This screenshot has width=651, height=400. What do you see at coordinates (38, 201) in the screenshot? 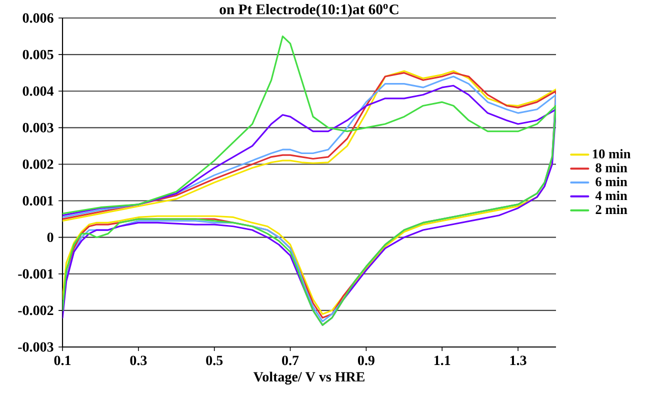
I see `y-tick-label: 0.001` at bounding box center [38, 201].